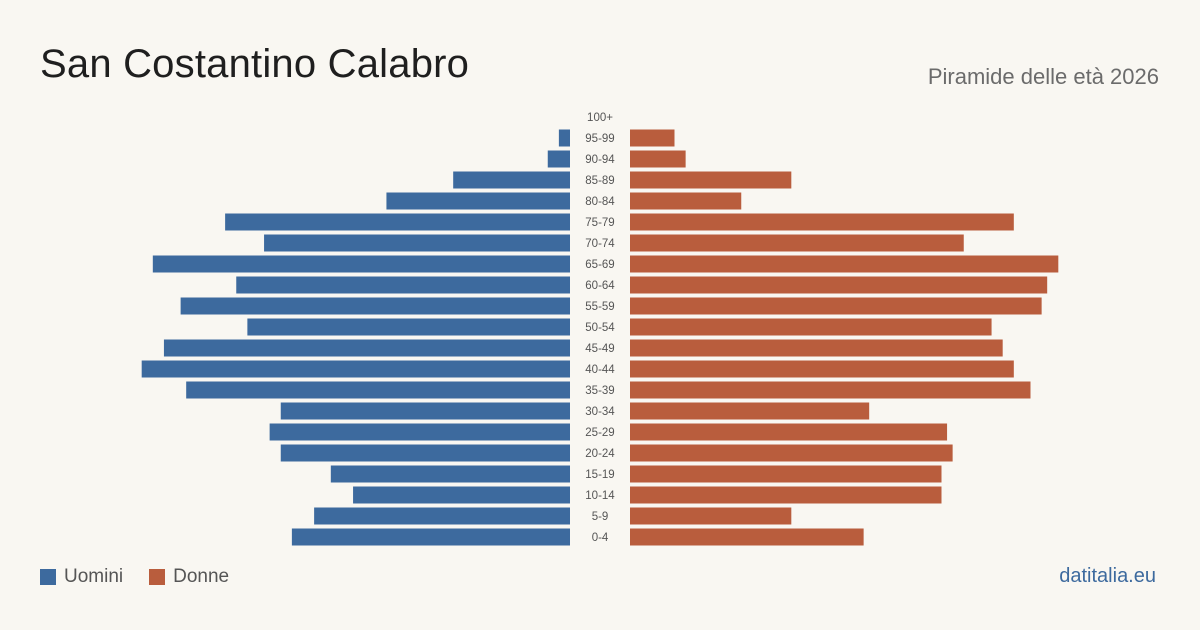 The height and width of the screenshot is (630, 1200). I want to click on age-group-label: 55-59, so click(599, 307).